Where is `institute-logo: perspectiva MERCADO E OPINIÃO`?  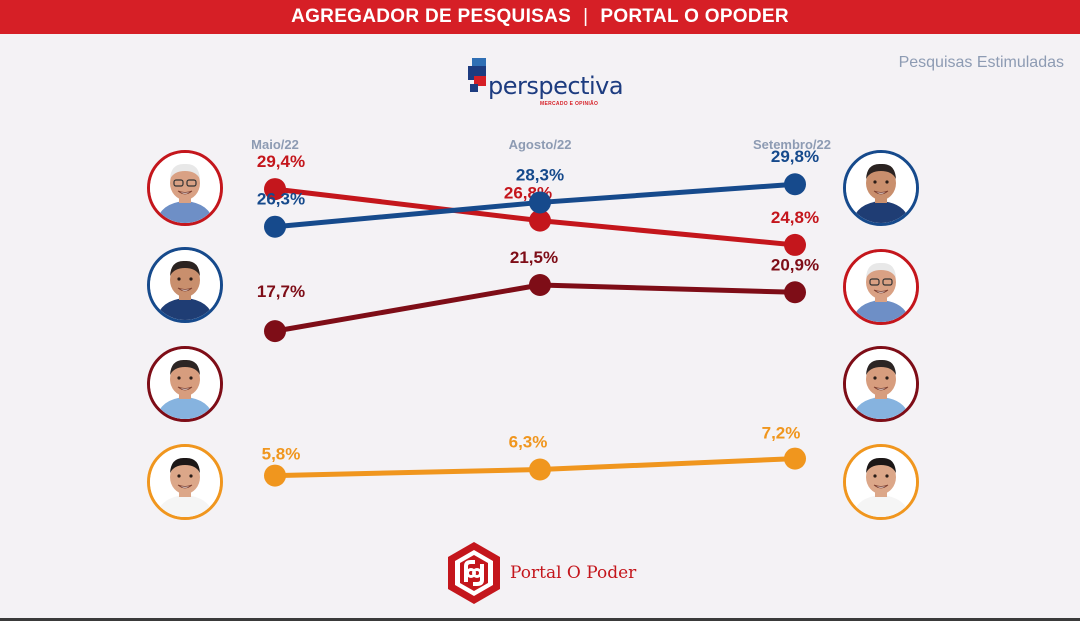 institute-logo: perspectiva MERCADO E OPINIÃO is located at coordinates (546, 83).